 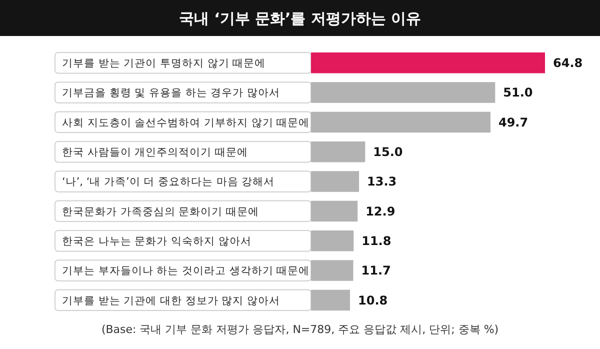 I want to click on chart-title: 국내 ‘기부 문화’를 저평가하는 이유, so click(x=300, y=18).